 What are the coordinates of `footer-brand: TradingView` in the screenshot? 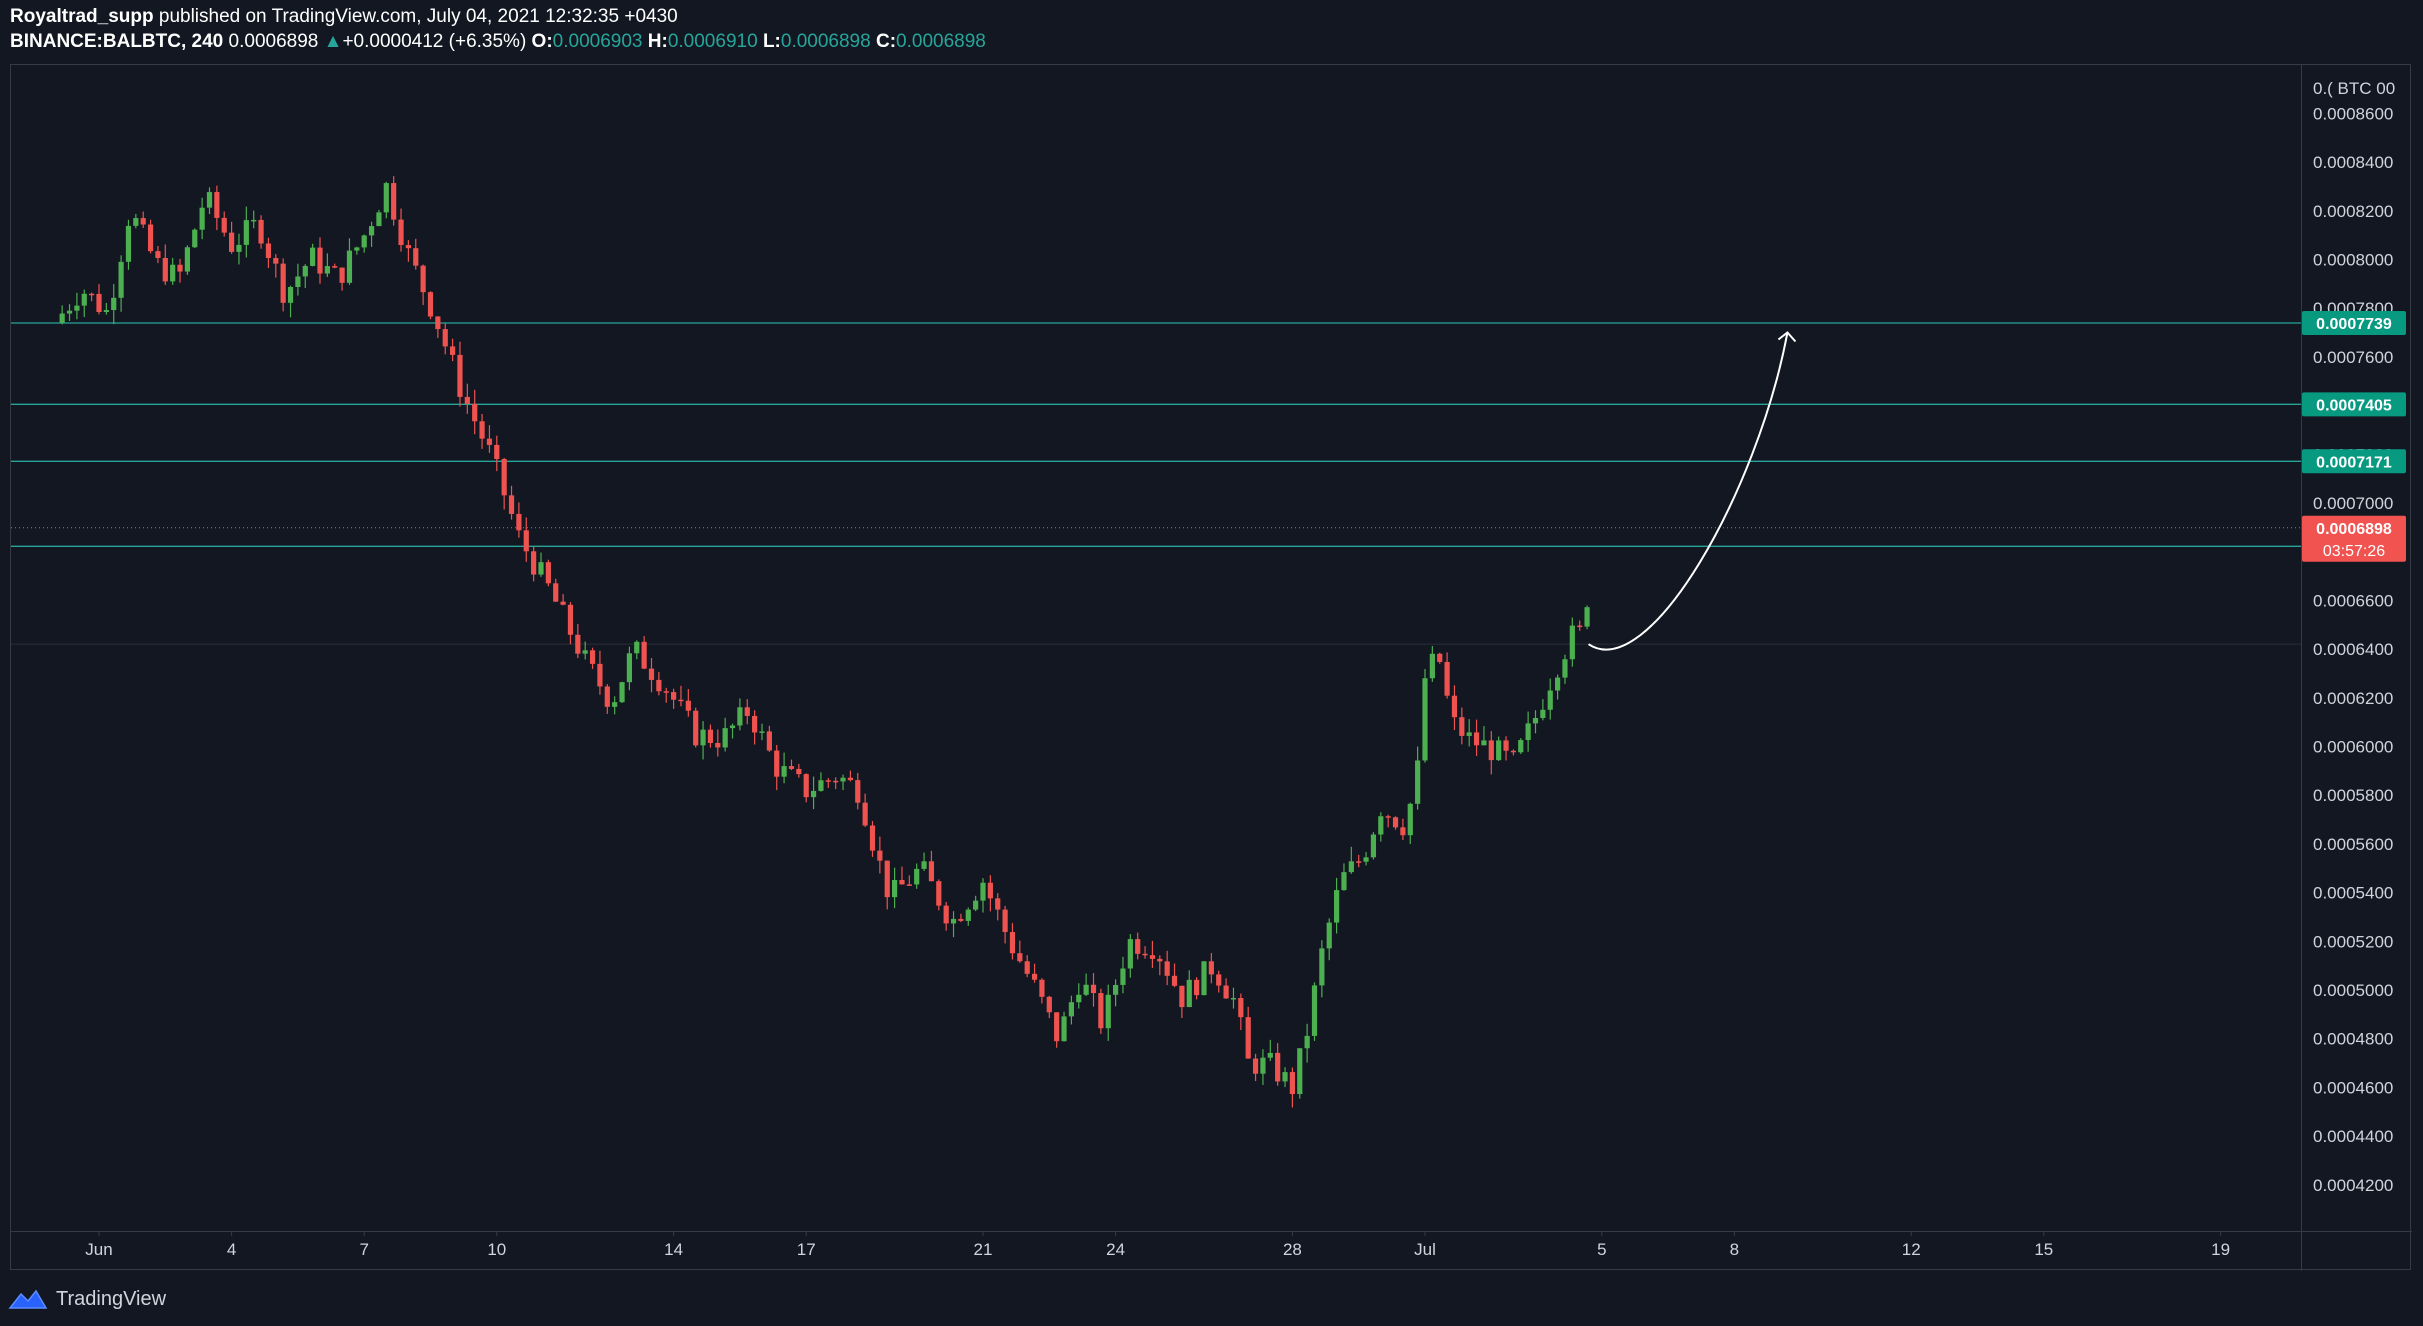 It's located at (111, 1298).